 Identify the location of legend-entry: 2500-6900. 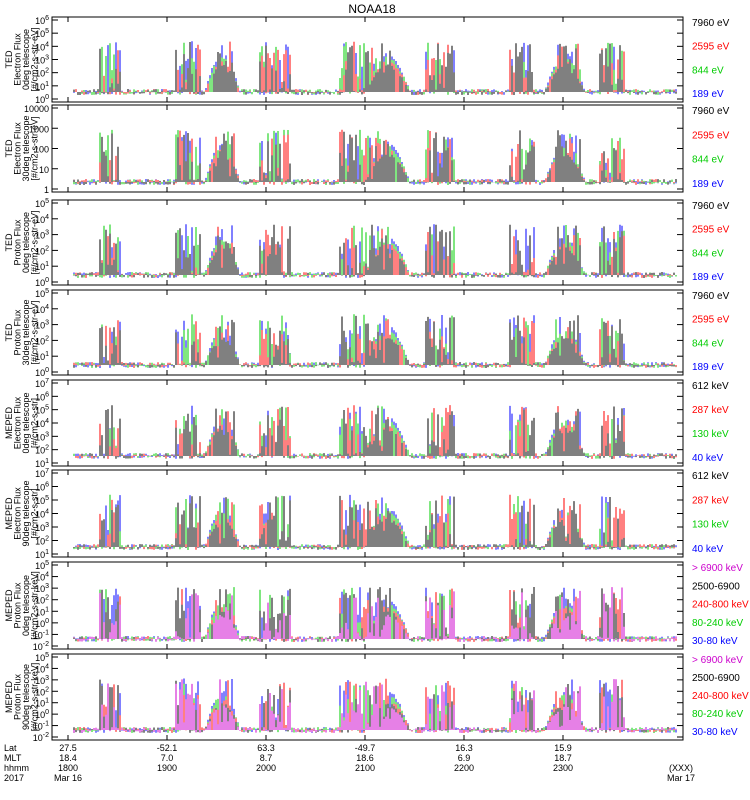
(716, 678).